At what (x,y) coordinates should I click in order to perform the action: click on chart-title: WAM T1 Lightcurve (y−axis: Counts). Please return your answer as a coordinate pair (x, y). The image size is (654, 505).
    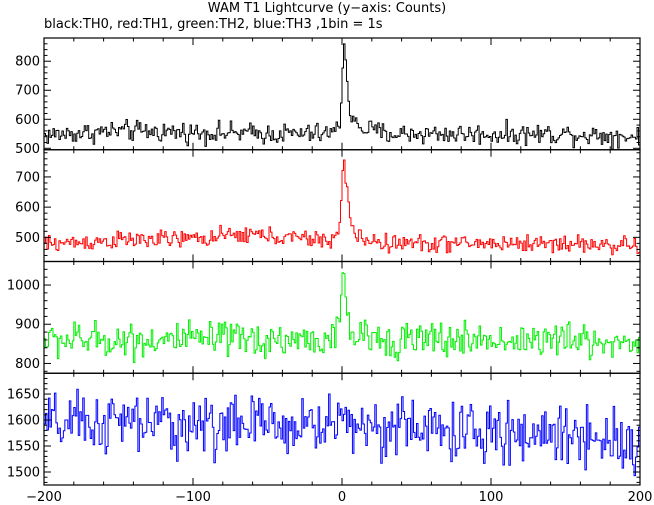
    Looking at the image, I should click on (327, 8).